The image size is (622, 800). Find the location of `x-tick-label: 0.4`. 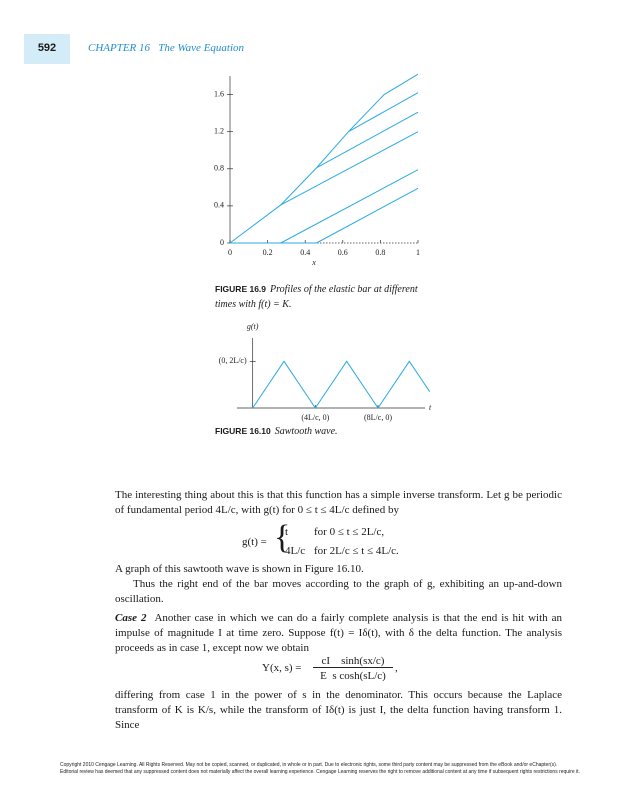

x-tick-label: 0.4 is located at coordinates (305, 252).